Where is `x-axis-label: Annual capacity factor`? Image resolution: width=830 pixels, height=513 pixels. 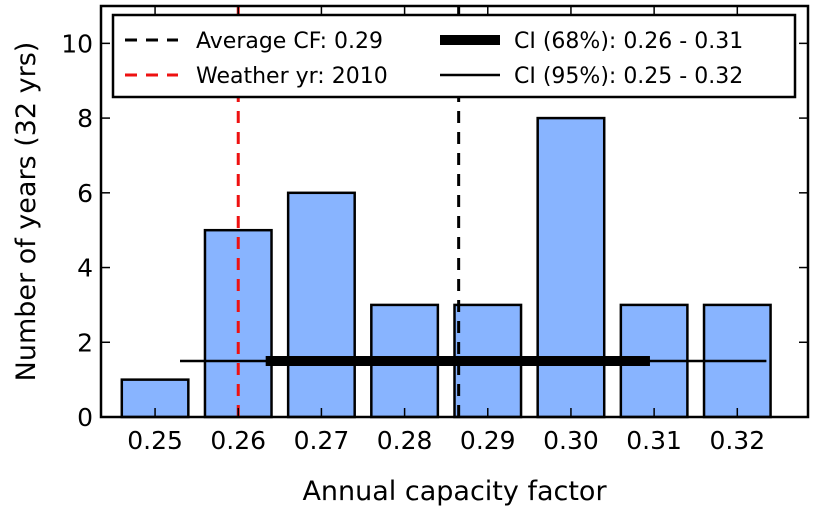
x-axis-label: Annual capacity factor is located at coordinates (454, 491).